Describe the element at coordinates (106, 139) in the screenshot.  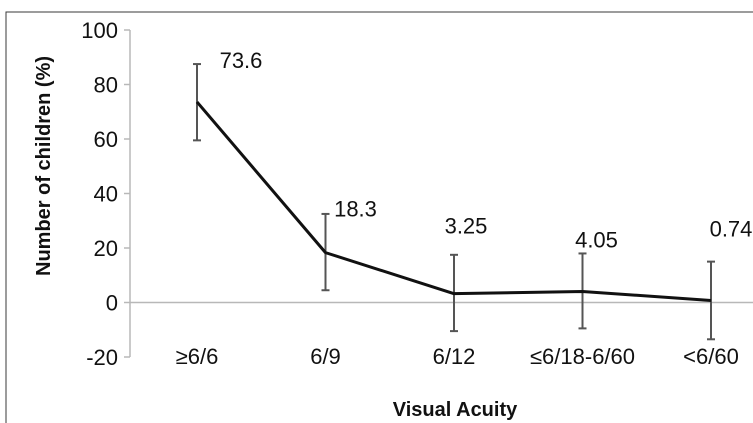
I see `y-tick-label: 60` at that location.